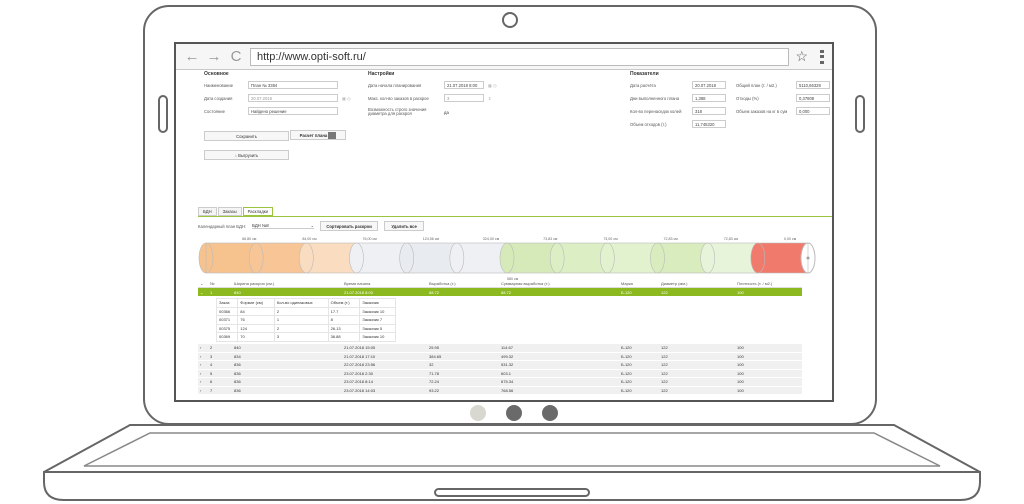  What do you see at coordinates (464, 85) in the screenshot?
I see `start-field: 21.07.2018 8:00` at bounding box center [464, 85].